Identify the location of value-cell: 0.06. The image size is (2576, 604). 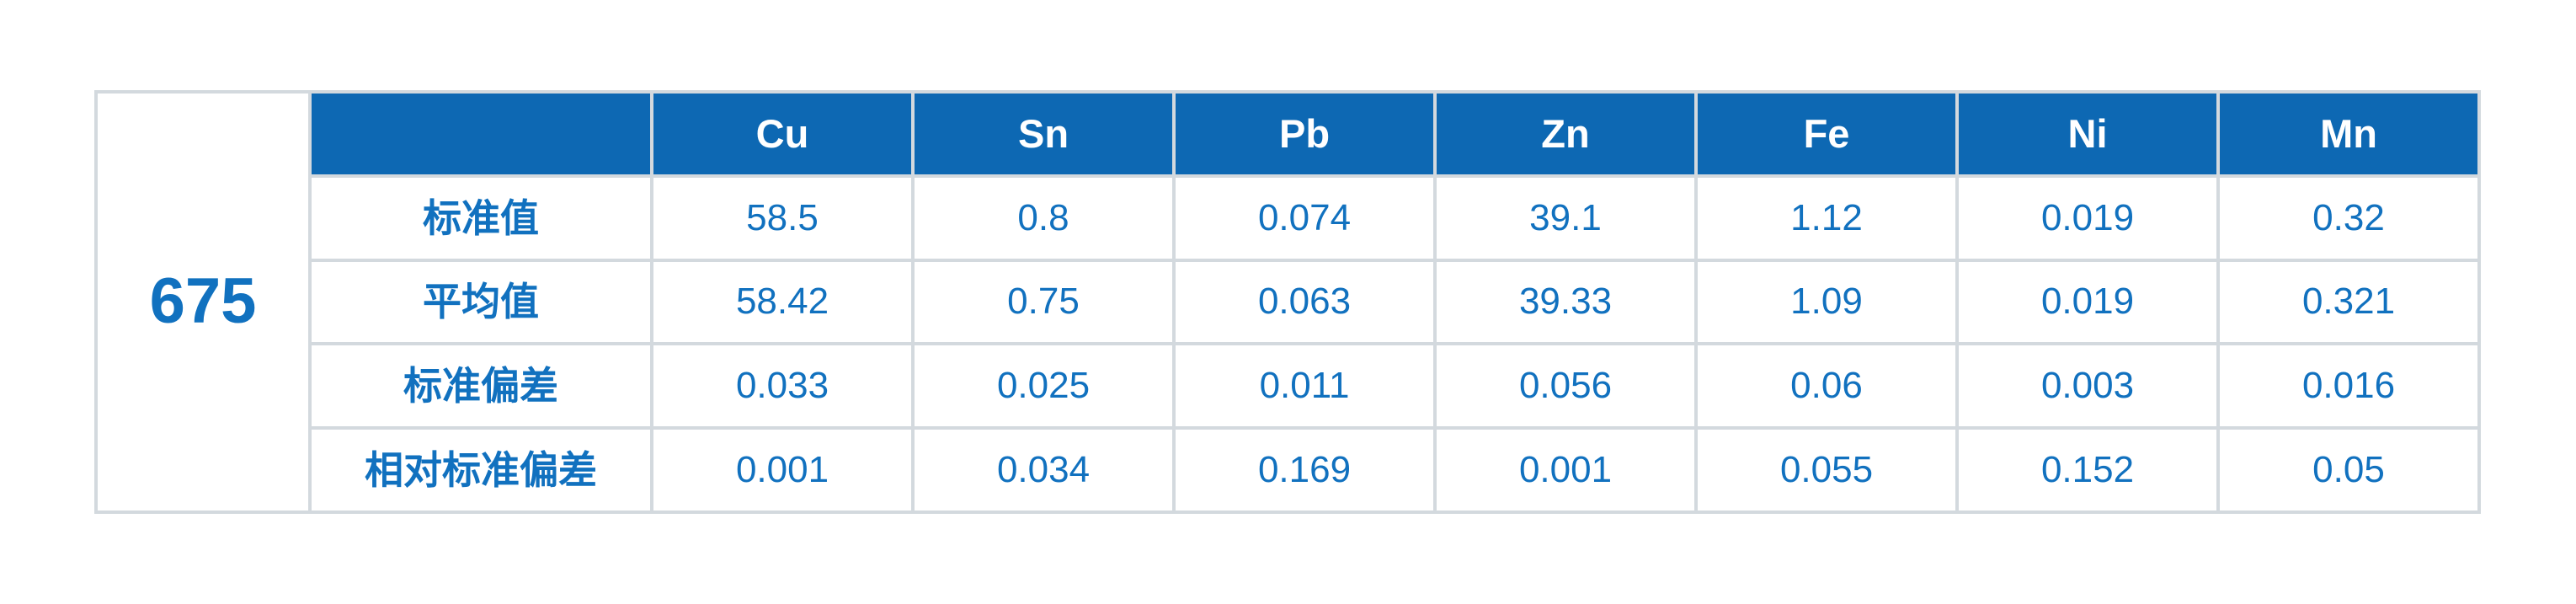
(1826, 386).